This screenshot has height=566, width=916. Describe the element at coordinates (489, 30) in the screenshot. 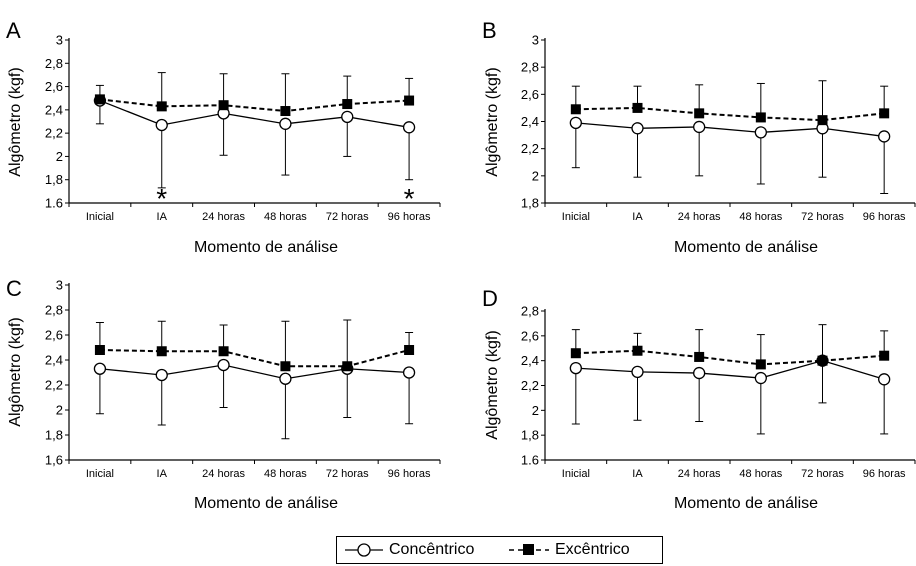

I see `panel-letter: B` at that location.